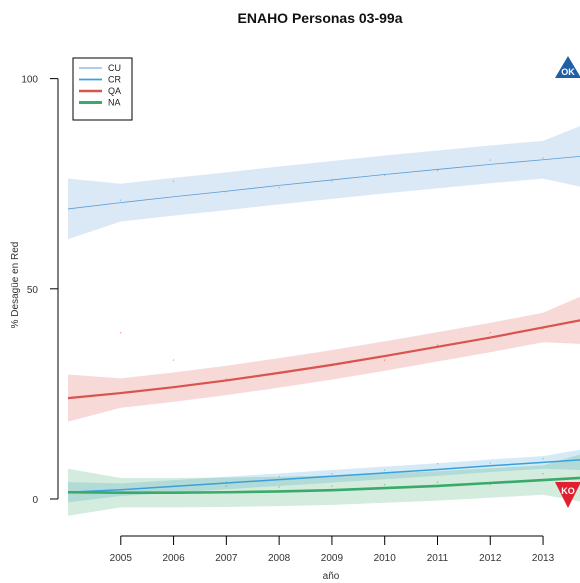 This screenshot has width=580, height=583. What do you see at coordinates (567, 282) in the screenshot?
I see `status-badges: OK KO` at bounding box center [567, 282].